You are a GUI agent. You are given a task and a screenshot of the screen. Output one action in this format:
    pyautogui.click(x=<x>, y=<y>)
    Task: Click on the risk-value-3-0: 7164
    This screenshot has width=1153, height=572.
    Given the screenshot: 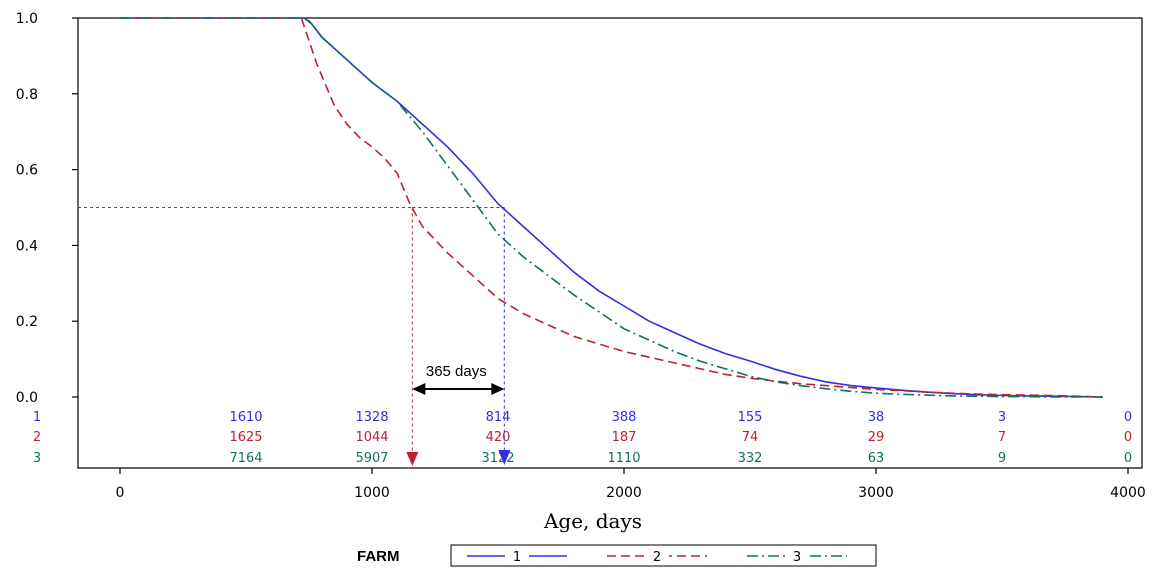 What is the action you would take?
    pyautogui.click(x=245, y=458)
    